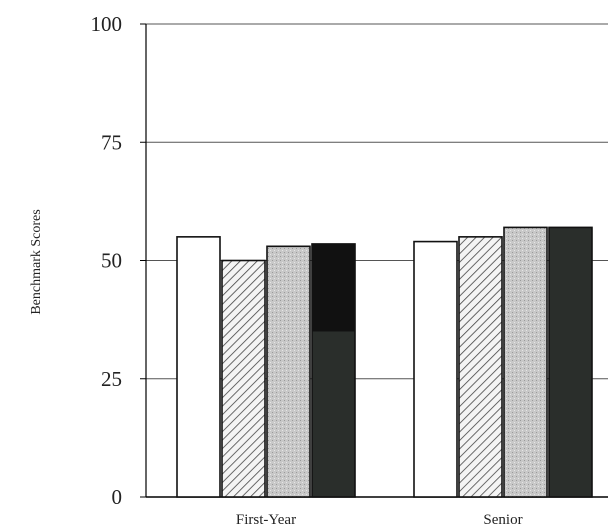 The height and width of the screenshot is (530, 608). Describe the element at coordinates (266, 520) in the screenshot. I see `category-label-first-year: First-Year` at that location.